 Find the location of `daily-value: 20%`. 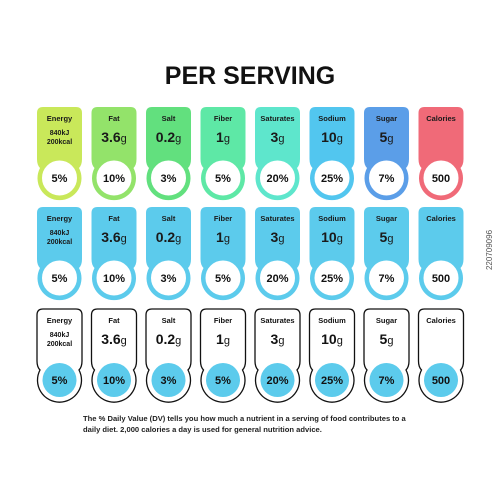

daily-value: 20% is located at coordinates (277, 179).